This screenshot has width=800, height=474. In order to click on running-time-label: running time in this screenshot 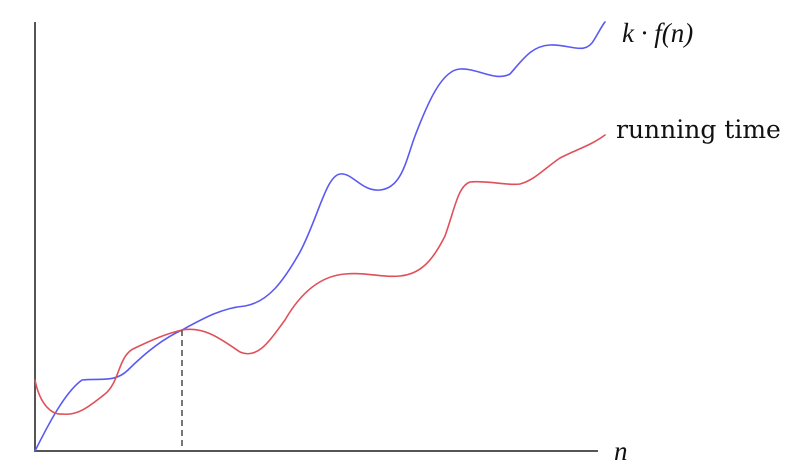, I will do `click(698, 129)`.